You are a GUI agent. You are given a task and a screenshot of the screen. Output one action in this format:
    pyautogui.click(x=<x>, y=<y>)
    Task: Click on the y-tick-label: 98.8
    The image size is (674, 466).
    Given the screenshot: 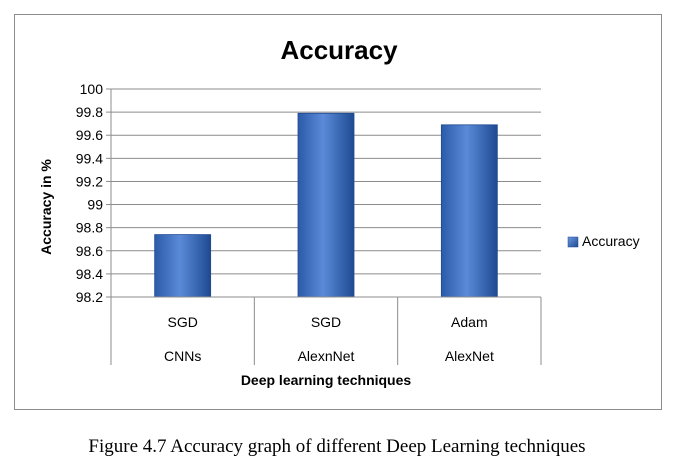 What is the action you would take?
    pyautogui.click(x=89, y=228)
    